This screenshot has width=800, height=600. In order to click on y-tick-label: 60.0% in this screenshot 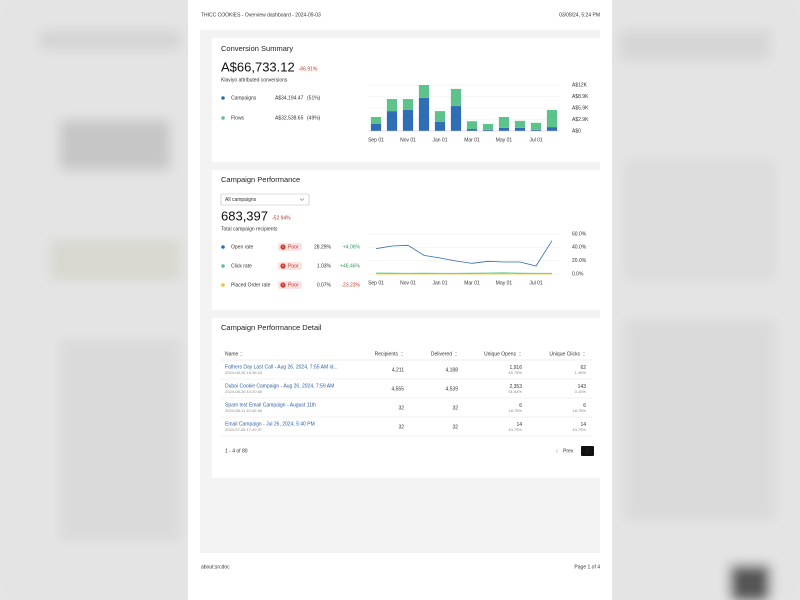, I will do `click(579, 234)`.